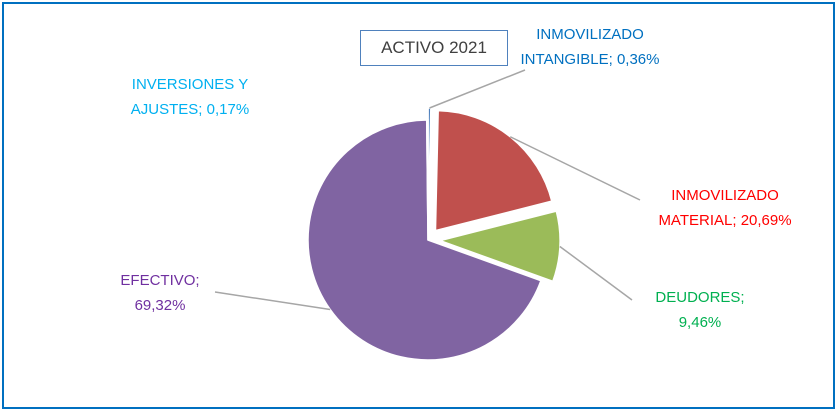  I want to click on value-label: 0,36%, so click(638, 59).